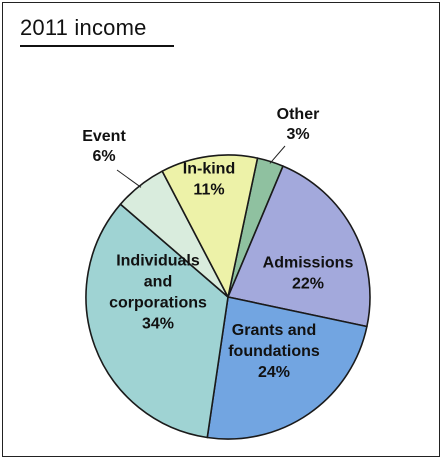 This screenshot has height=461, width=444. I want to click on leader-lines, so click(201, 166).